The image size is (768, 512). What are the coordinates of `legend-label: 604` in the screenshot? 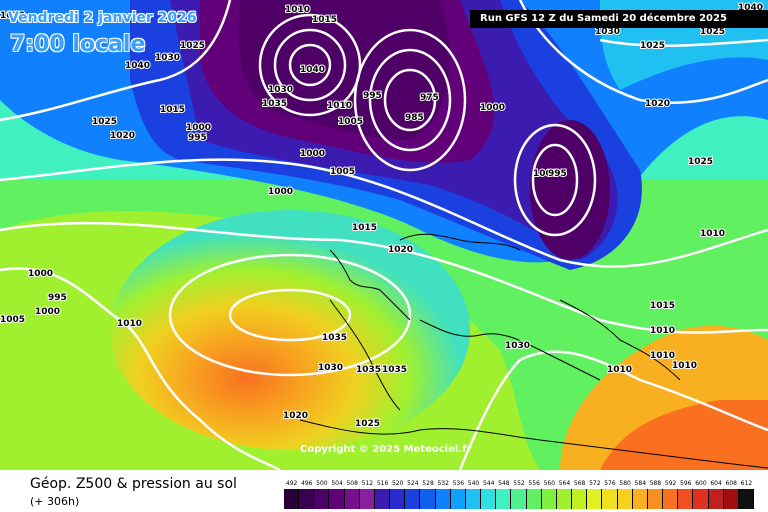 It's located at (716, 483).